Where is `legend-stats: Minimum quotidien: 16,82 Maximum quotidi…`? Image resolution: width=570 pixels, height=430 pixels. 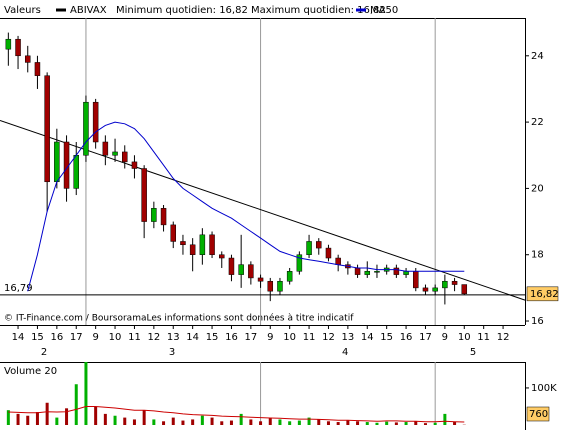
legend-stats: Minimum quotidien: 16,82 Maximum quotidi… is located at coordinates (251, 10).